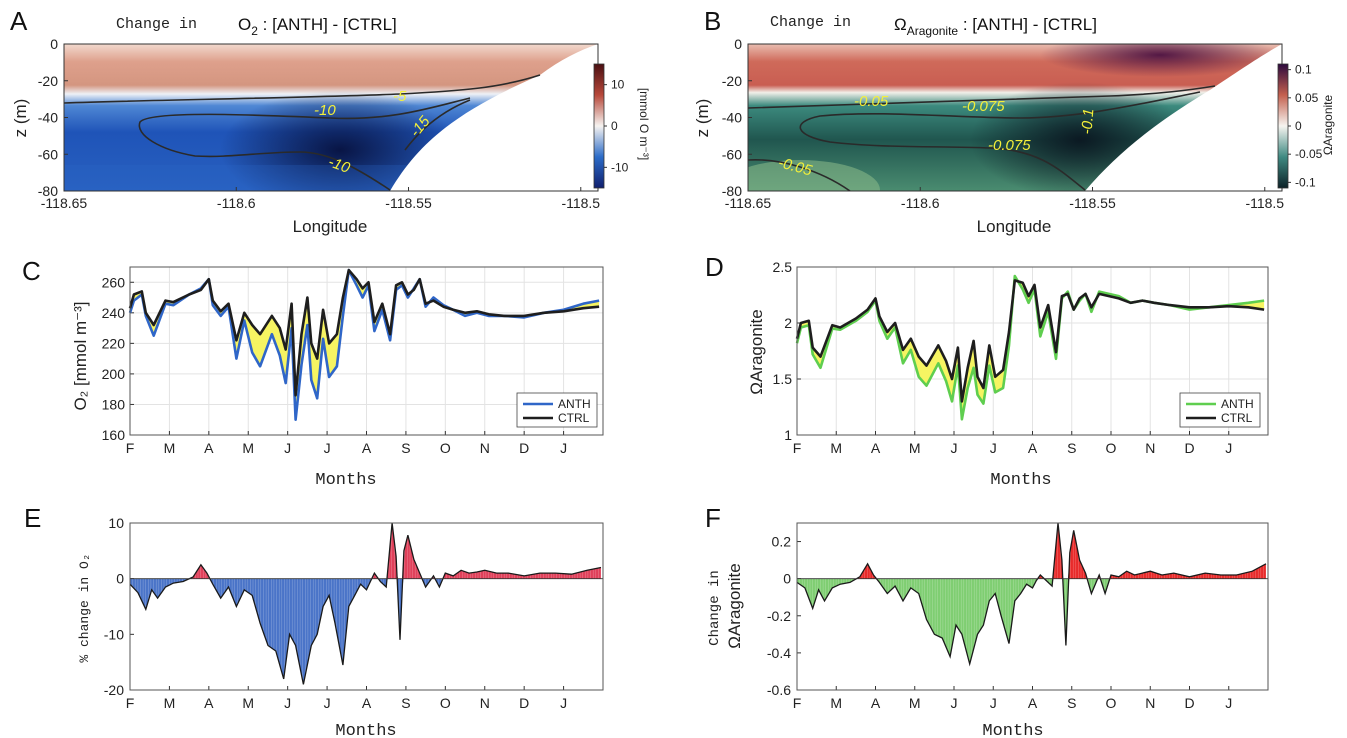  I want to click on legend-label: CTRL, so click(1237, 418).